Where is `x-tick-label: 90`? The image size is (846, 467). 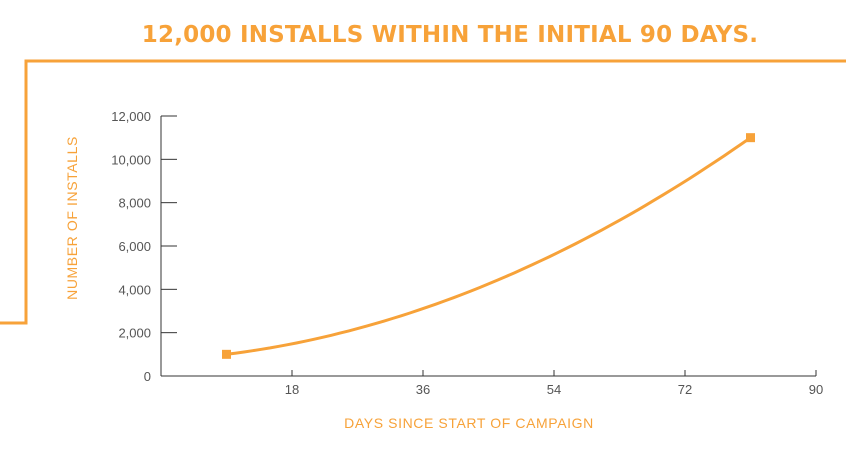
x-tick-label: 90 is located at coordinates (816, 389).